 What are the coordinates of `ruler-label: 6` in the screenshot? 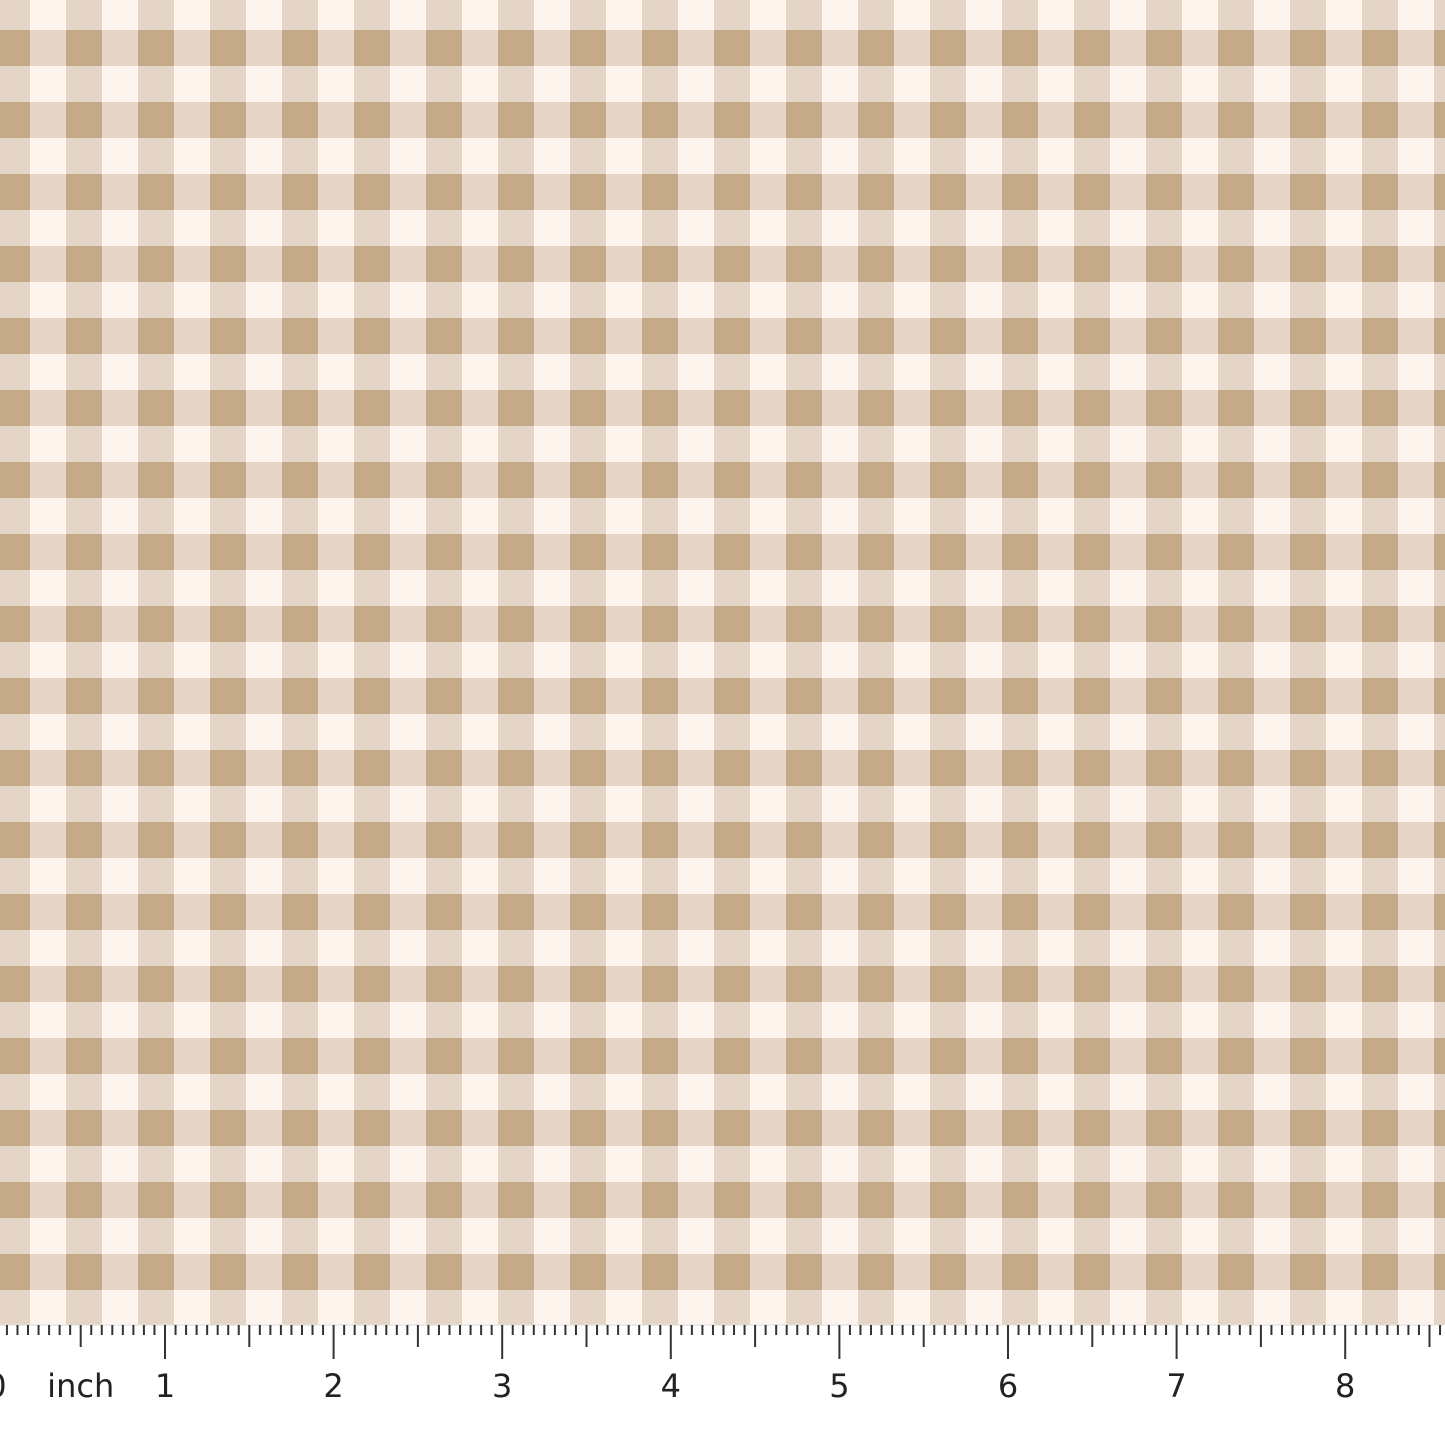 It's located at (1008, 1386).